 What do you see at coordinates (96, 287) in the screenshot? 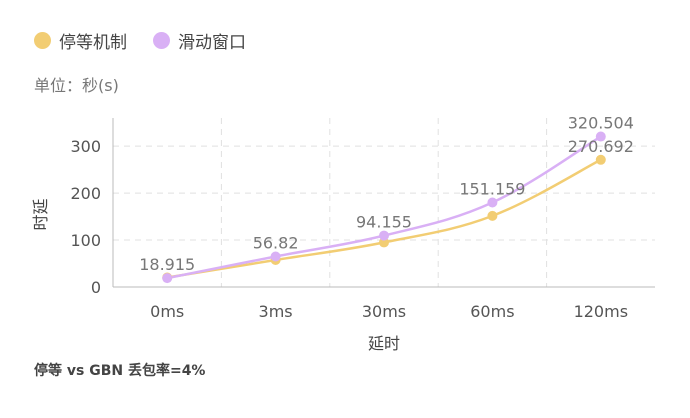
I see `y-tick-label: 0` at bounding box center [96, 287].